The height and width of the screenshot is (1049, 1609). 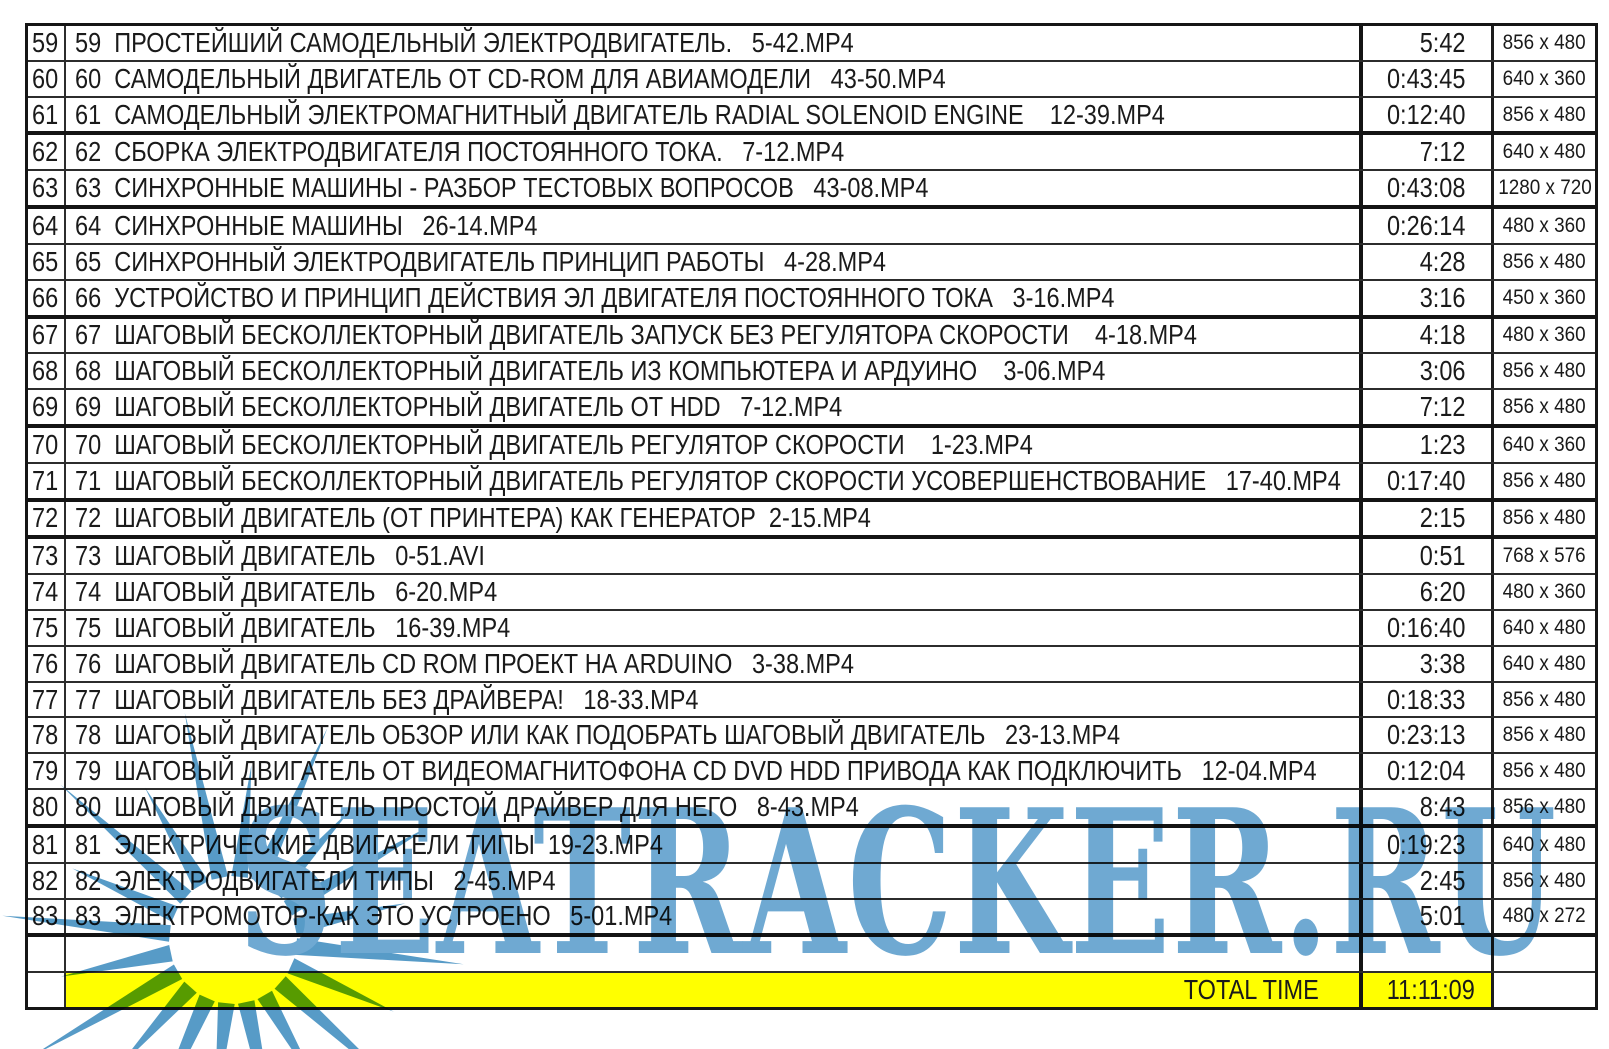 What do you see at coordinates (44, 916) in the screenshot?
I see `row-number-cell-text: 83` at bounding box center [44, 916].